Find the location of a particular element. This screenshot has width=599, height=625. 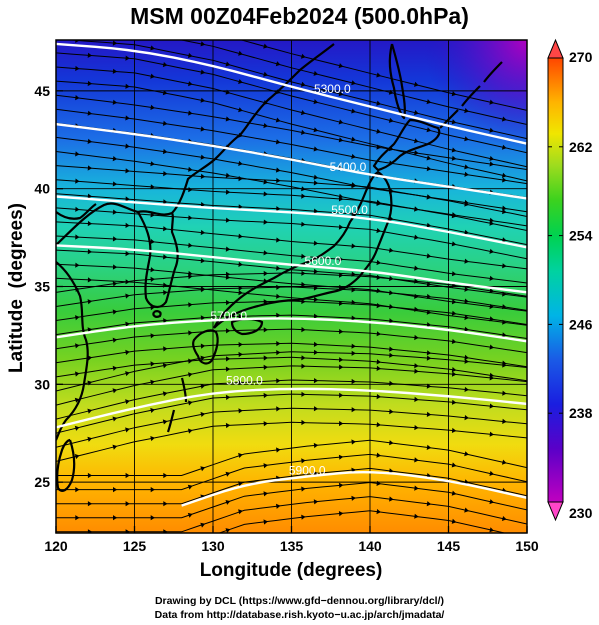

colorbar-max-extension is located at coordinates (555, 48).